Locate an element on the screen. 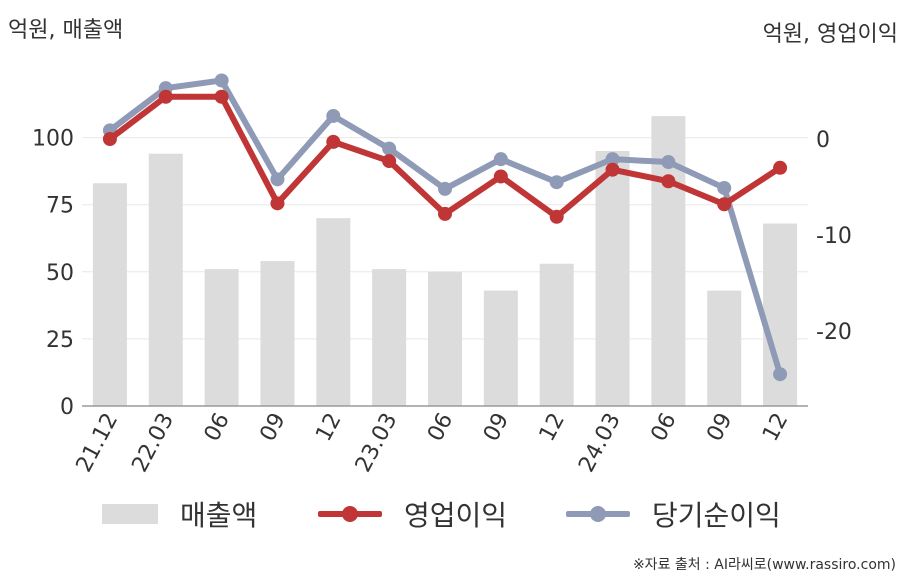 This screenshot has height=580, width=908. legend-item-net-income: 당기순이익 is located at coordinates (673, 514).